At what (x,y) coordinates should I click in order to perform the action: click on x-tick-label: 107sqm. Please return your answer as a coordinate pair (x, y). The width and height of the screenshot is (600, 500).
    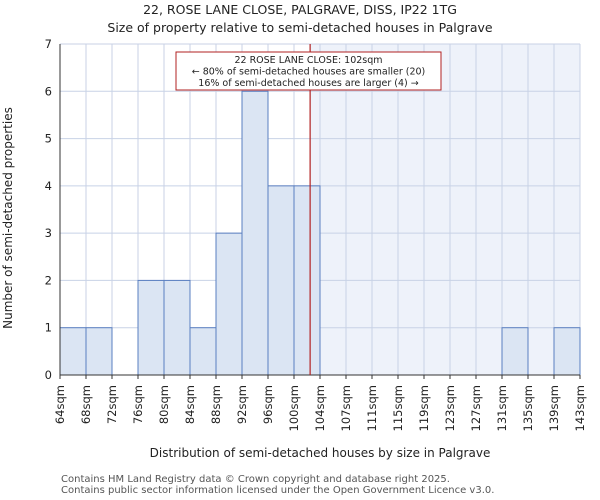
    Looking at the image, I should click on (346, 408).